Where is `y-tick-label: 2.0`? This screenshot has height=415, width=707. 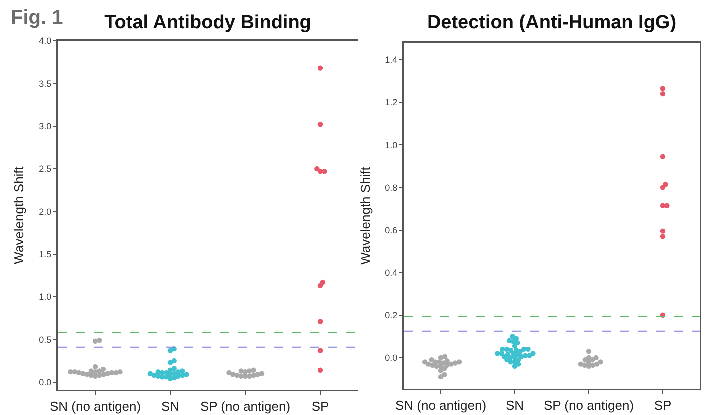
y-tick-label: 2.0 is located at coordinates (45, 211).